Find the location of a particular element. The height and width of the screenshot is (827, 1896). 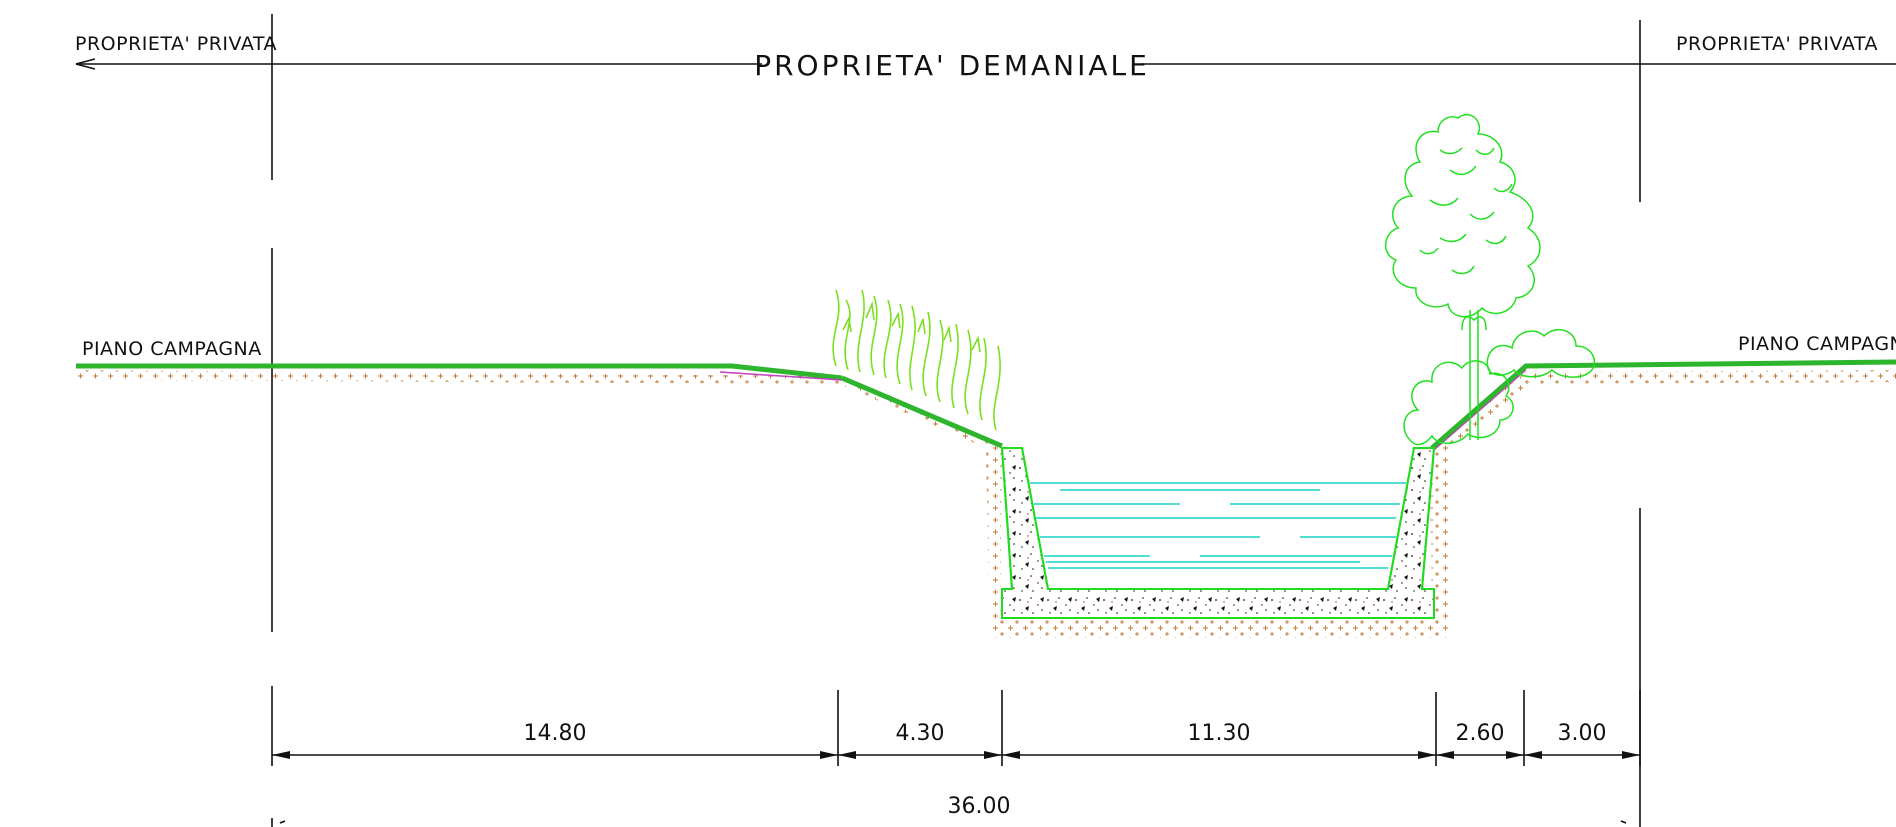

slope-line-left is located at coordinates (781, 376).